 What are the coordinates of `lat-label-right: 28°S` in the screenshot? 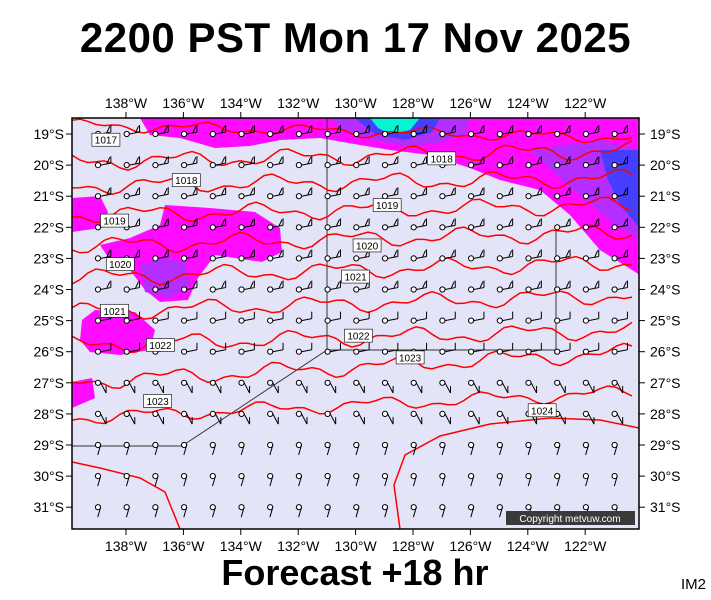 It's located at (665, 414).